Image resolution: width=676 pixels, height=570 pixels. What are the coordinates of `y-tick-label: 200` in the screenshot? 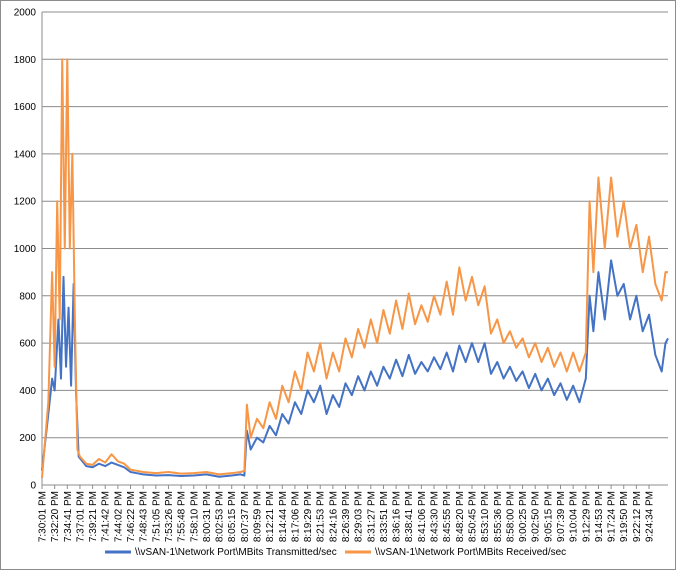 It's located at (27, 438).